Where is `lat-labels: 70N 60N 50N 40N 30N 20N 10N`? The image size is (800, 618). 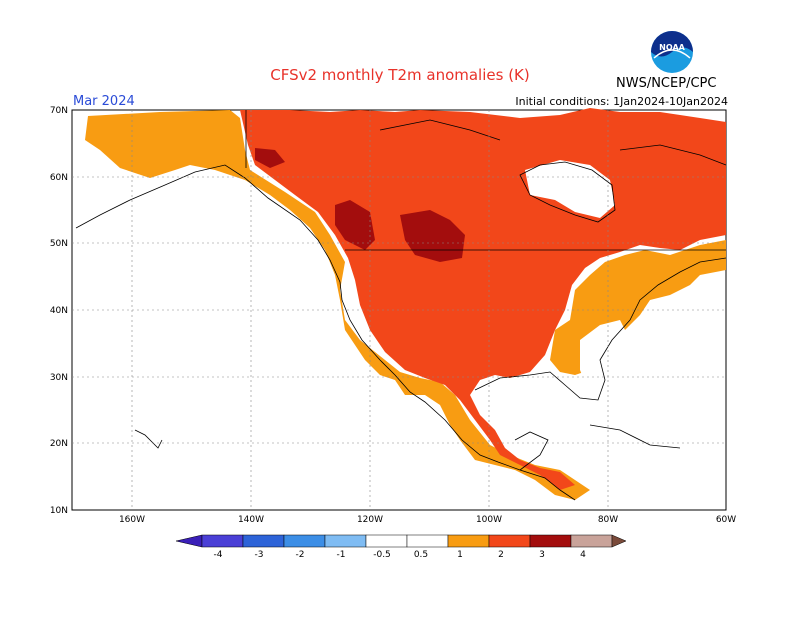
lat-labels: 70N 60N 50N 40N 30N 20N 10N is located at coordinates (59, 311).